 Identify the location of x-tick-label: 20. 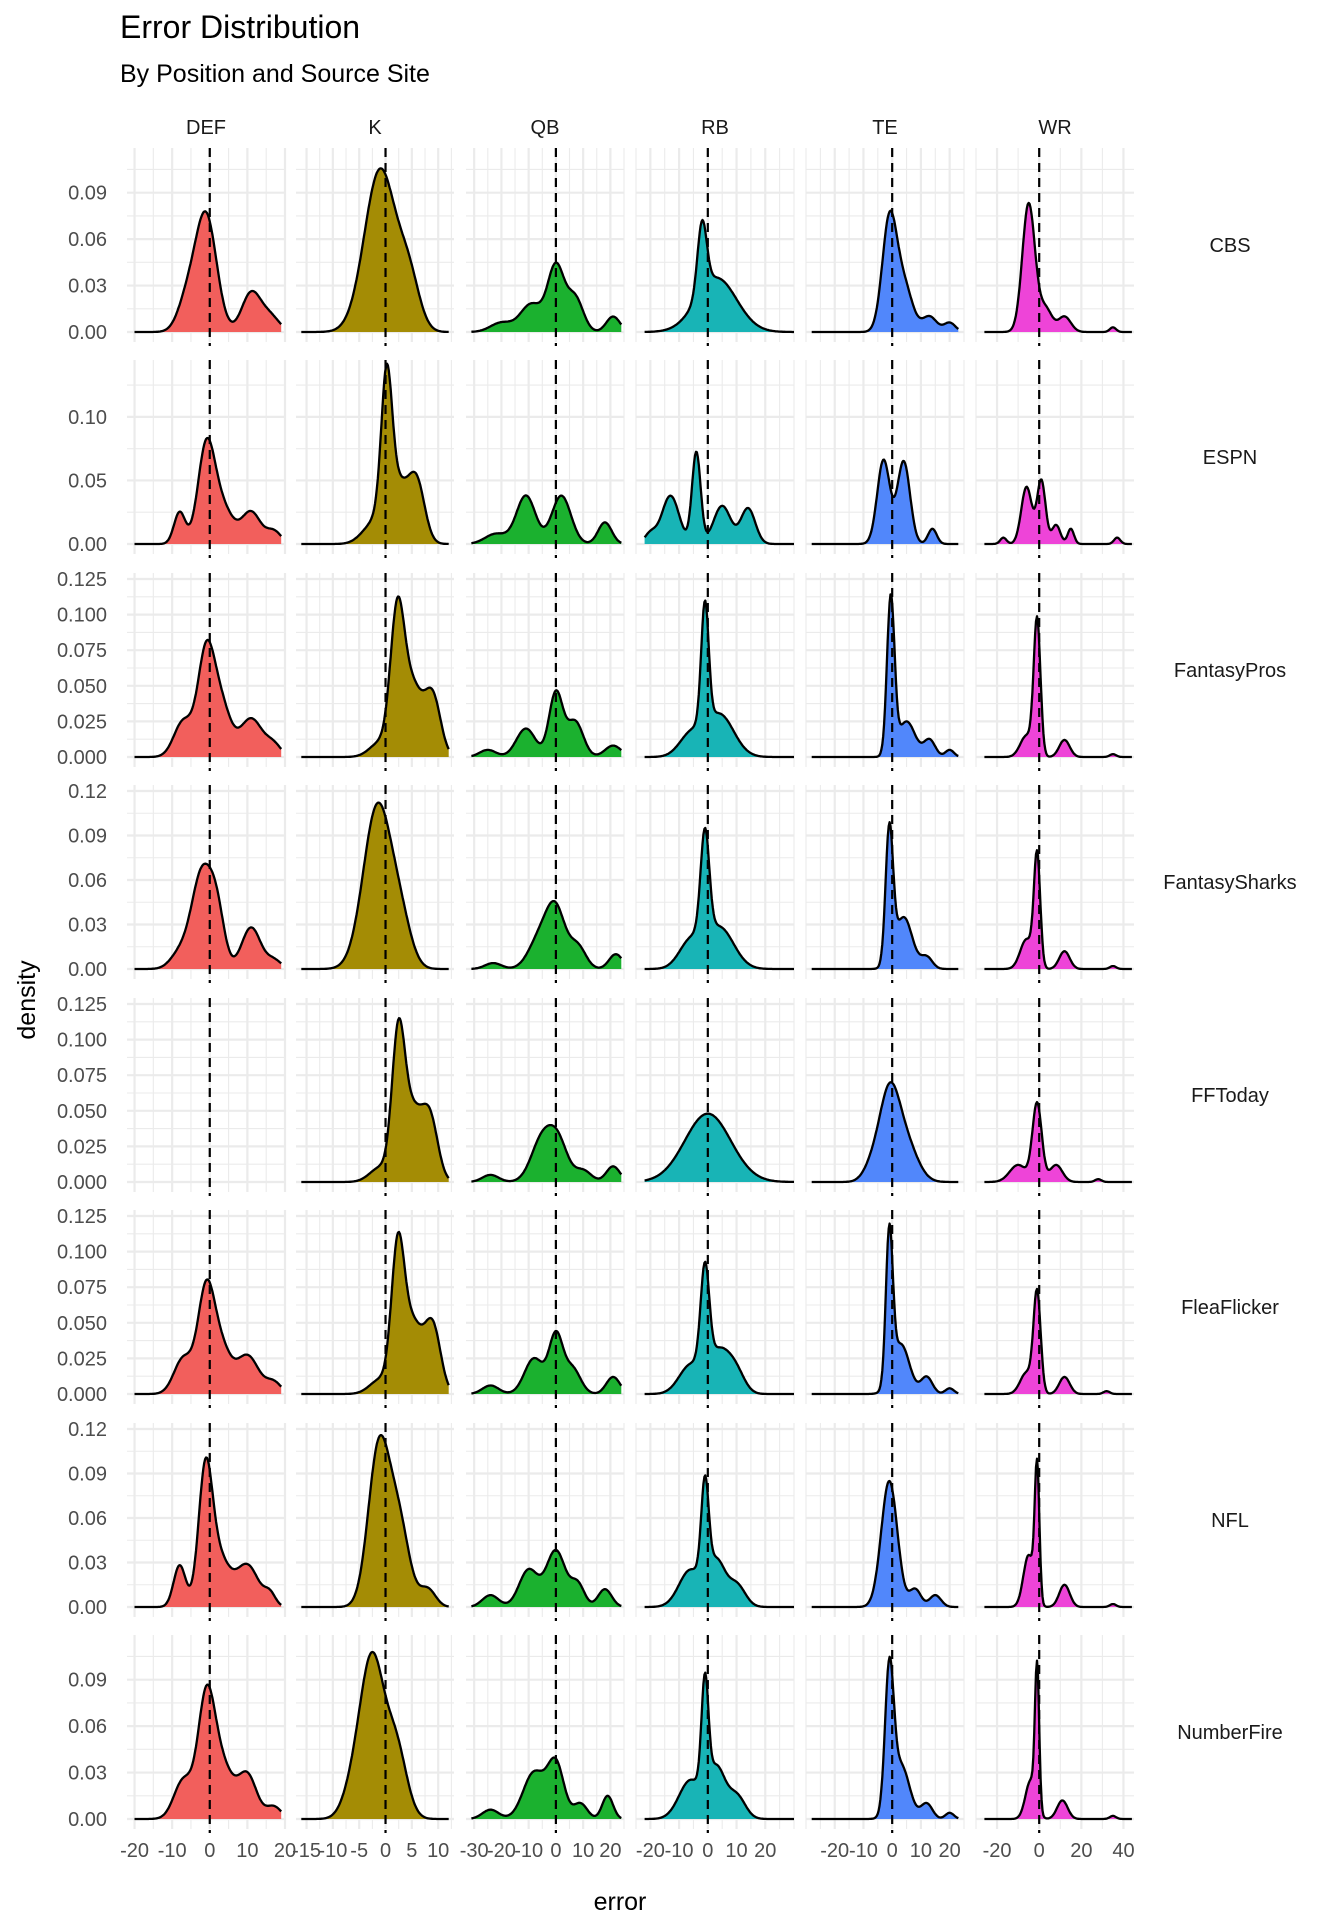
(765, 1851).